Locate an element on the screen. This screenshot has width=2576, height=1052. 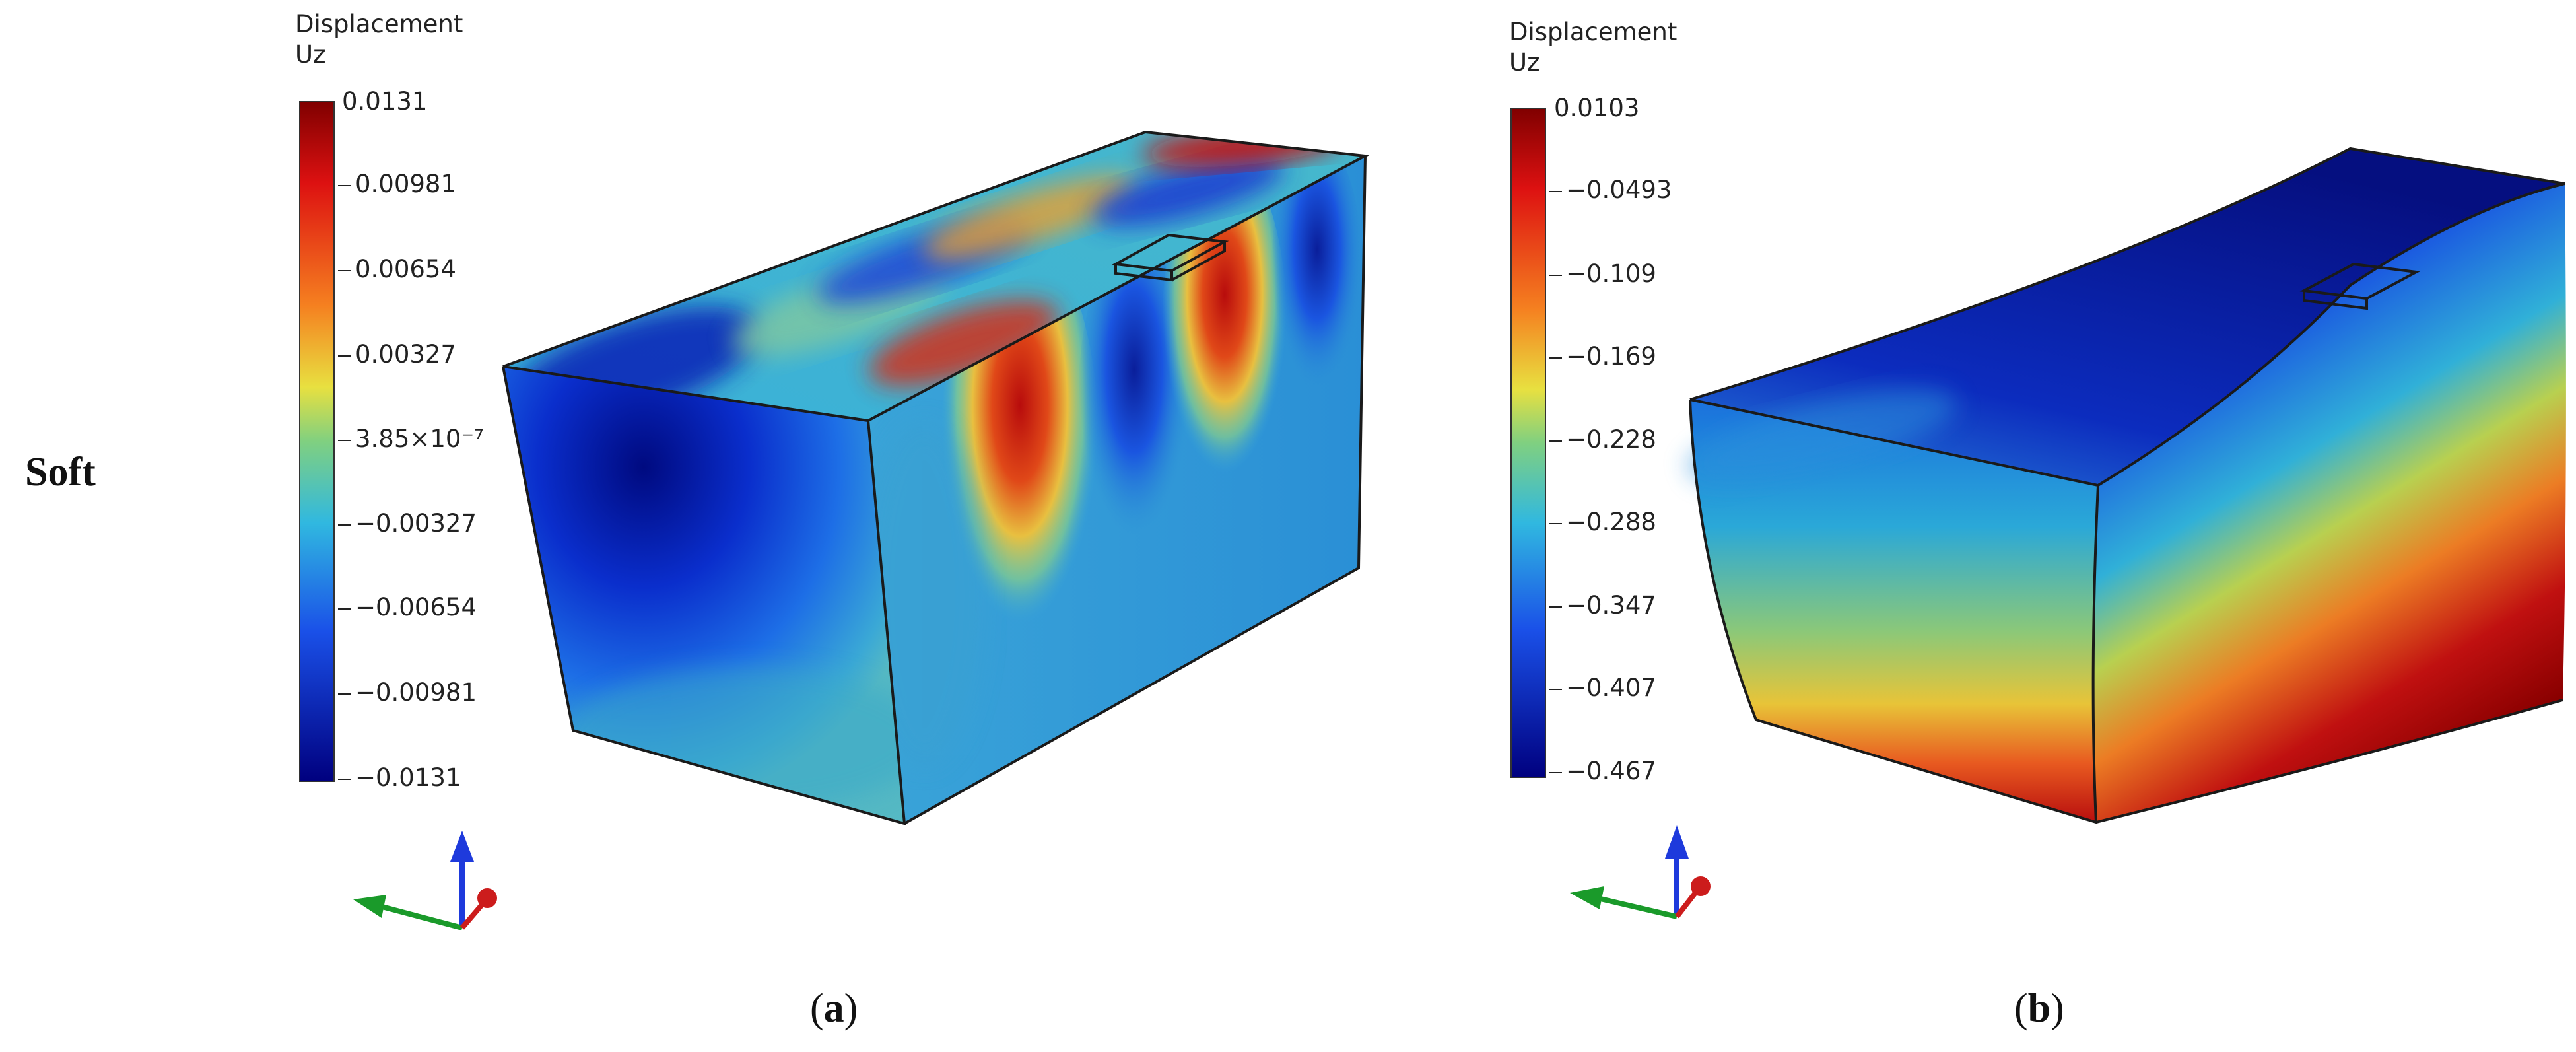
panel-b-tick: −0.407 is located at coordinates (1603, 688).